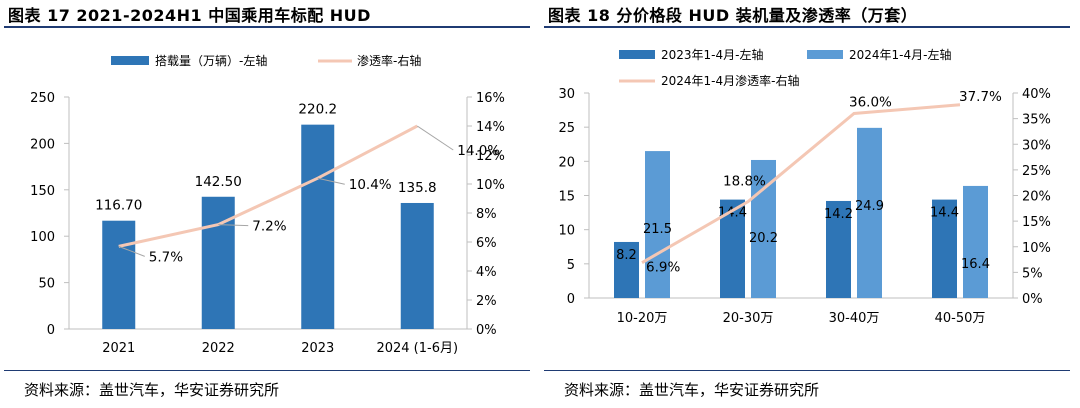 The width and height of the screenshot is (1080, 408). What do you see at coordinates (838, 214) in the screenshot?
I see `bar-value-label: 14.2` at bounding box center [838, 214].